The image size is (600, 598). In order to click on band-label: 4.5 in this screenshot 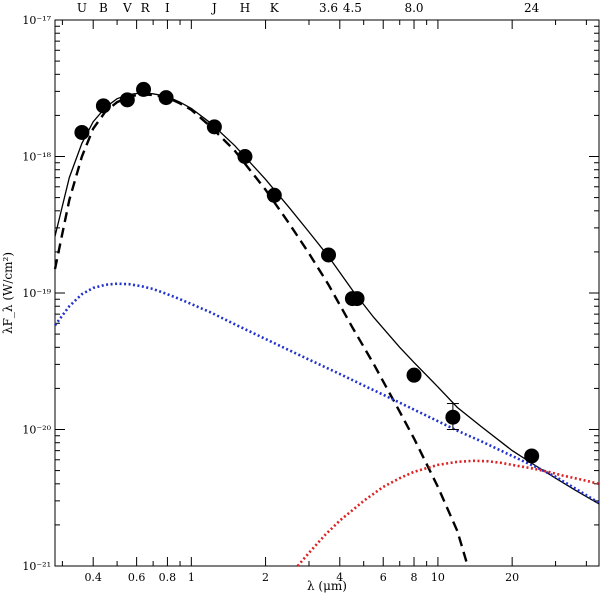, I will do `click(352, 8)`.